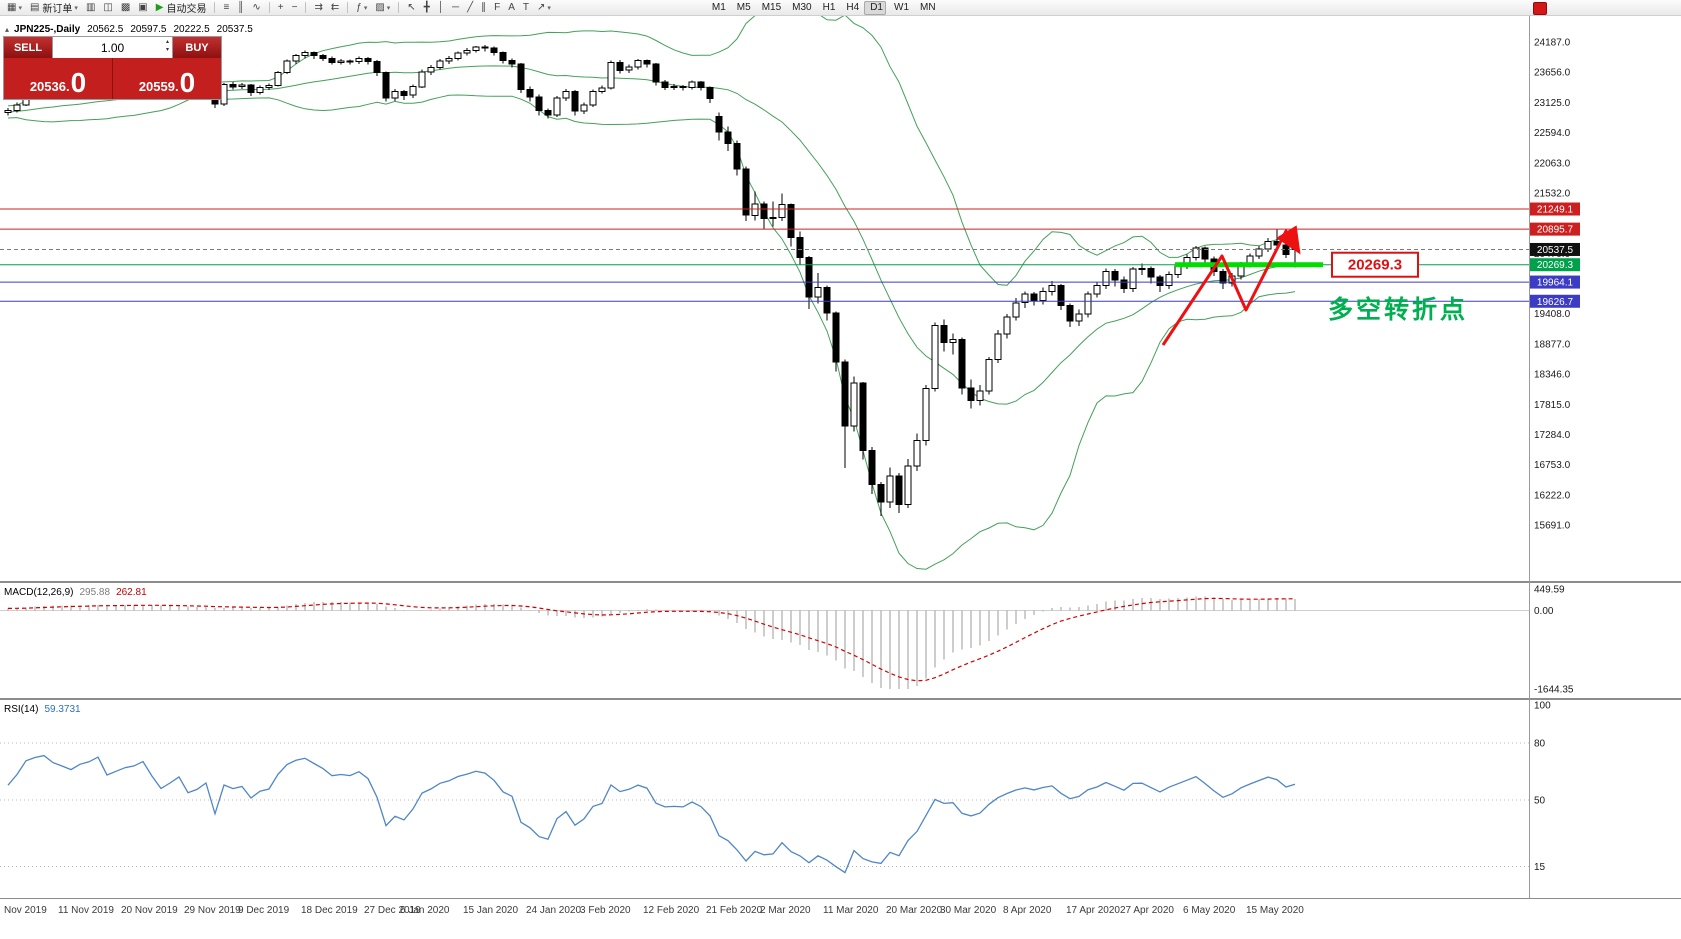  Describe the element at coordinates (1529, 457) in the screenshot. I see `price-axis-separator` at that location.